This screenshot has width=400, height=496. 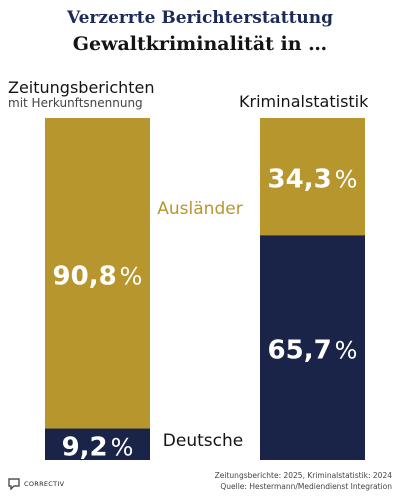 I want to click on left-column-title: Zeitungsberichten, so click(x=81, y=87).